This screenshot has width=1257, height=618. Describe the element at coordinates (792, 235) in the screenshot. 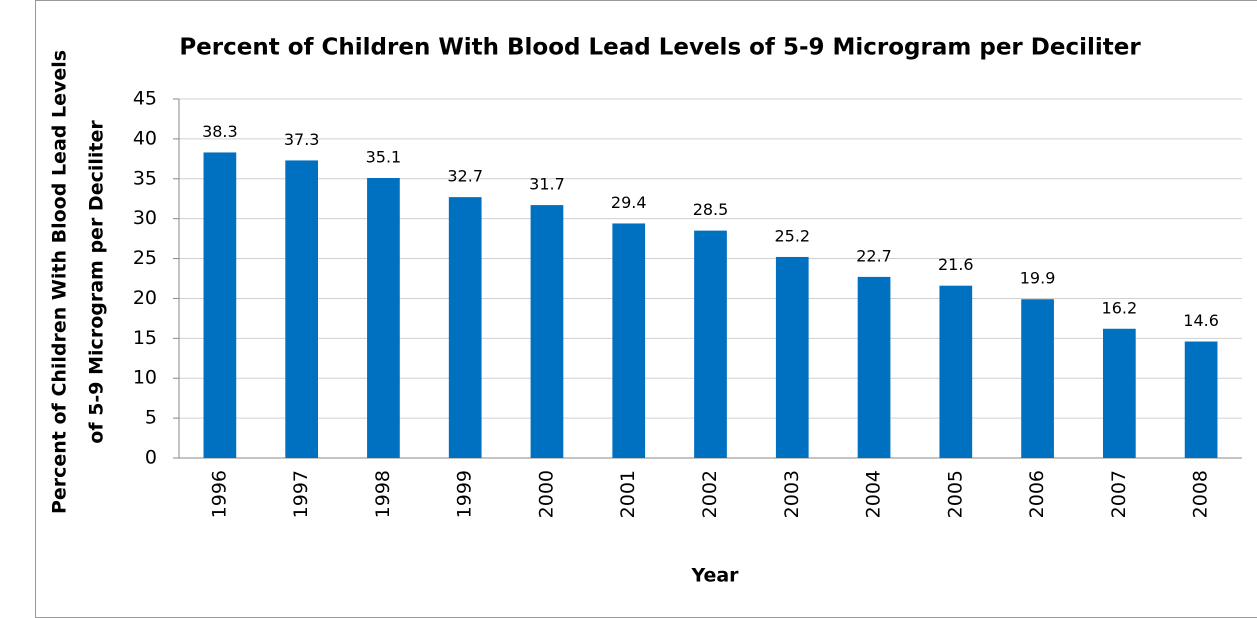

I see `value-label: 25.2` at that location.